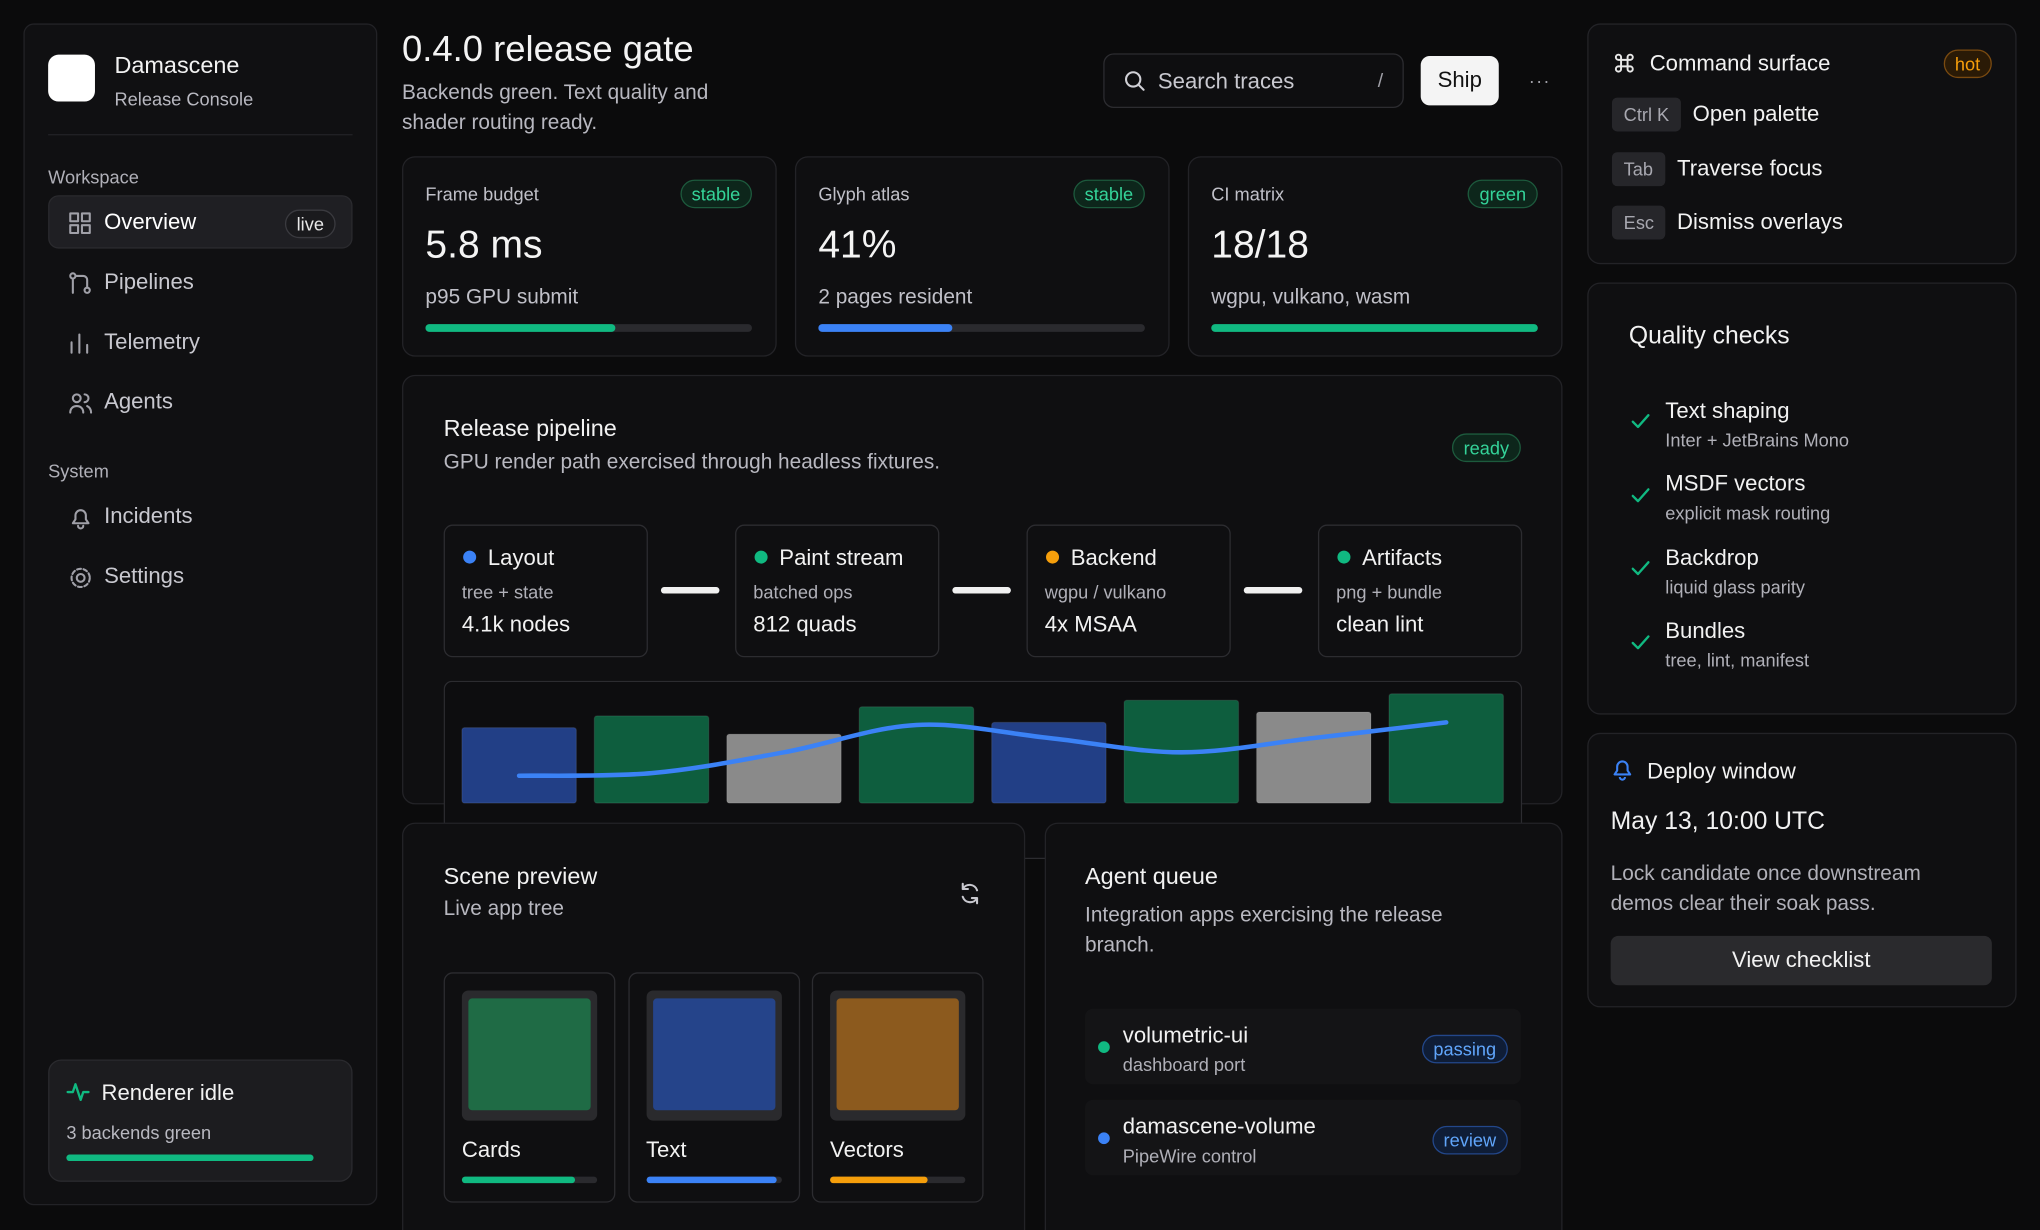 The height and width of the screenshot is (1230, 2040). Describe the element at coordinates (1718, 821) in the screenshot. I see `deploy-date: May 13, 10:00 UTC` at that location.